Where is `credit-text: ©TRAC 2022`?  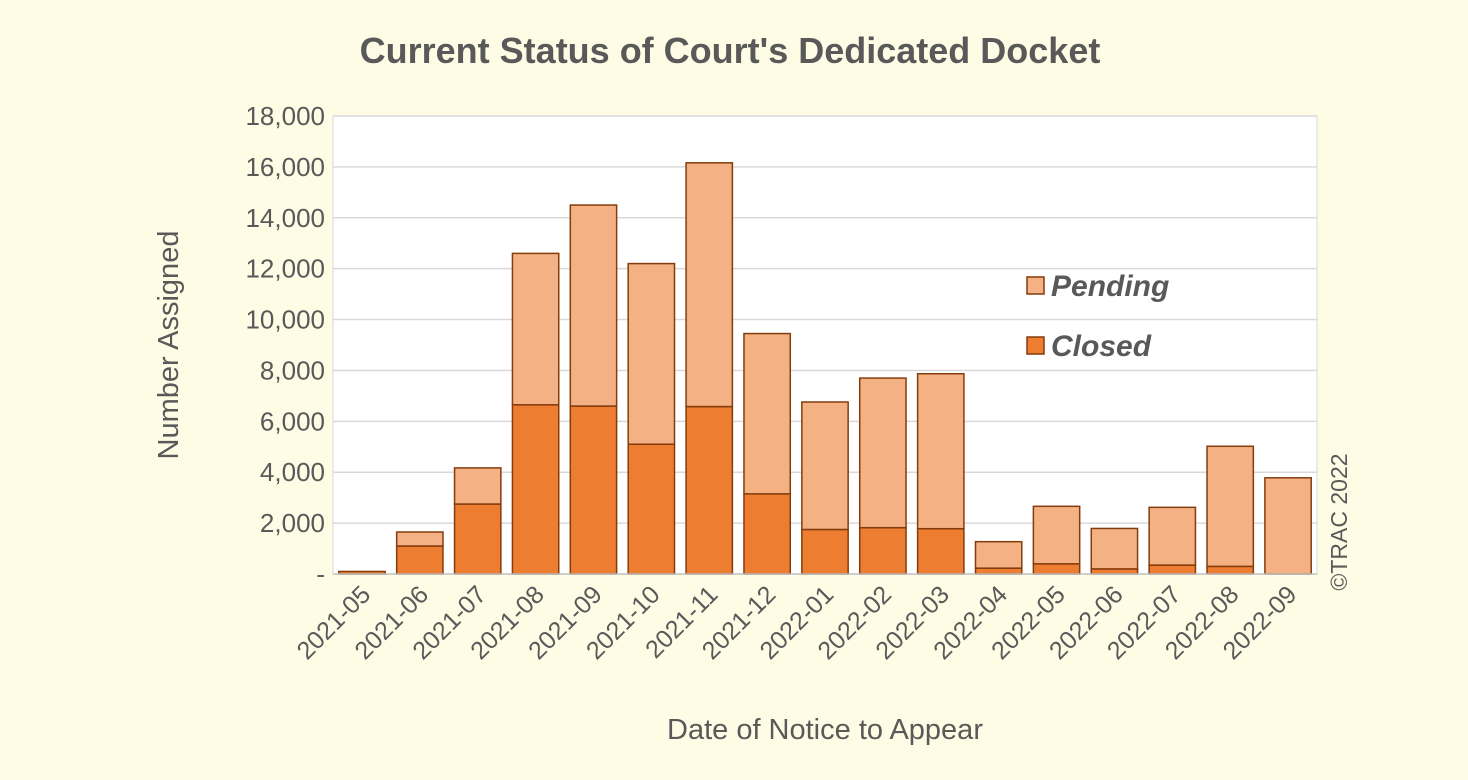
credit-text: ©TRAC 2022 is located at coordinates (1339, 521).